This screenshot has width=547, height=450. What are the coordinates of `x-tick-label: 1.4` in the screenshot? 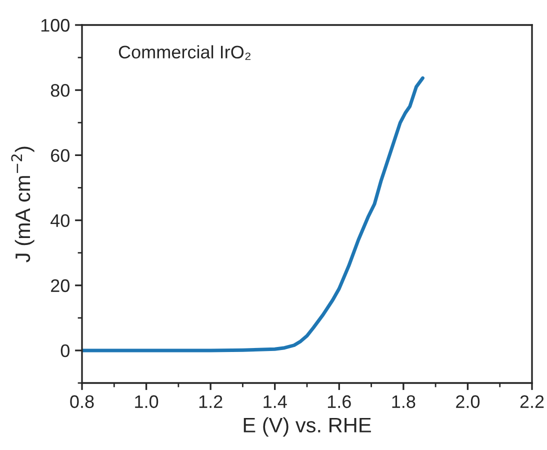 It's located at (275, 401).